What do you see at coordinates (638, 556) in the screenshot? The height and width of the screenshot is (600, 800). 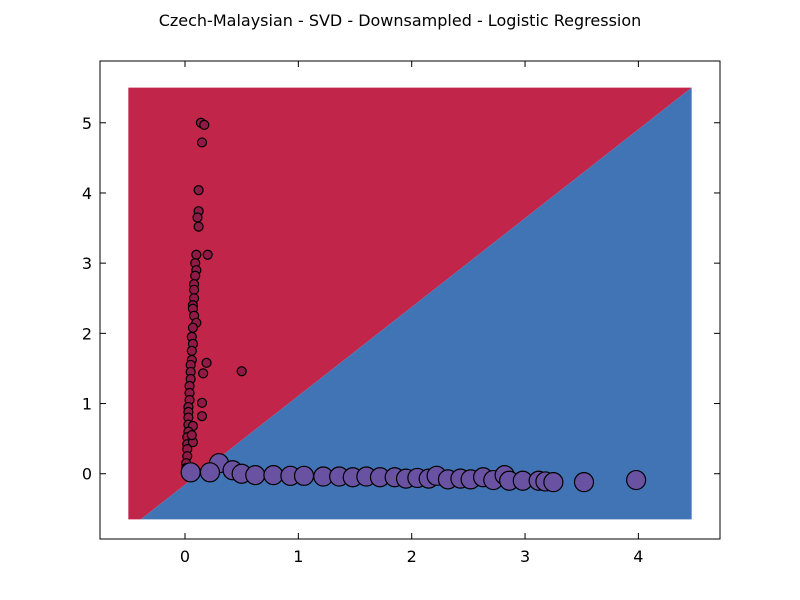 I see `x-tick-label-4: 4` at bounding box center [638, 556].